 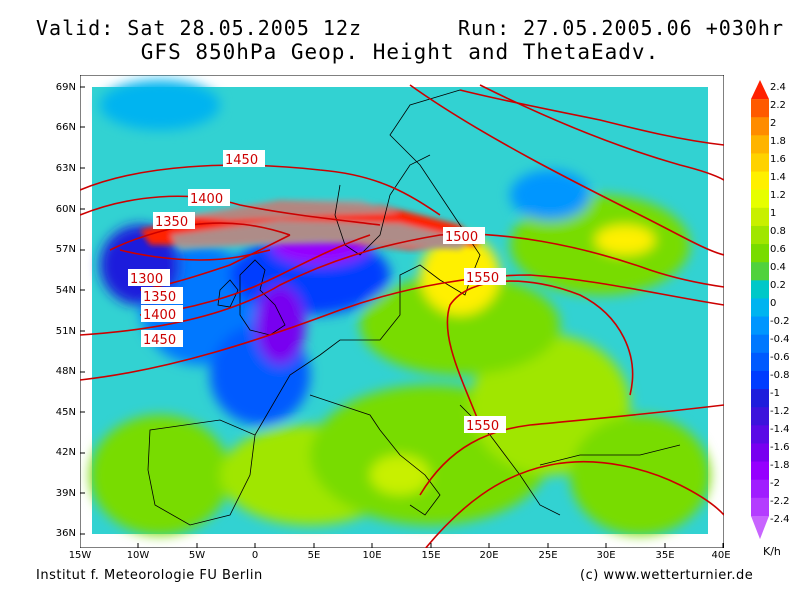 I want to click on lon-label: 35E, so click(x=665, y=555).